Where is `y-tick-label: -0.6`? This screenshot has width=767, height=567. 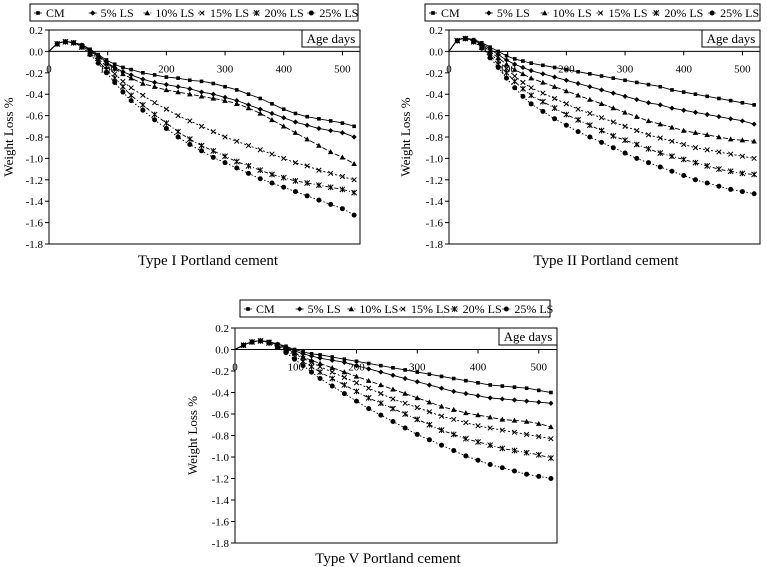 y-tick-label: -0.6 is located at coordinates (35, 117).